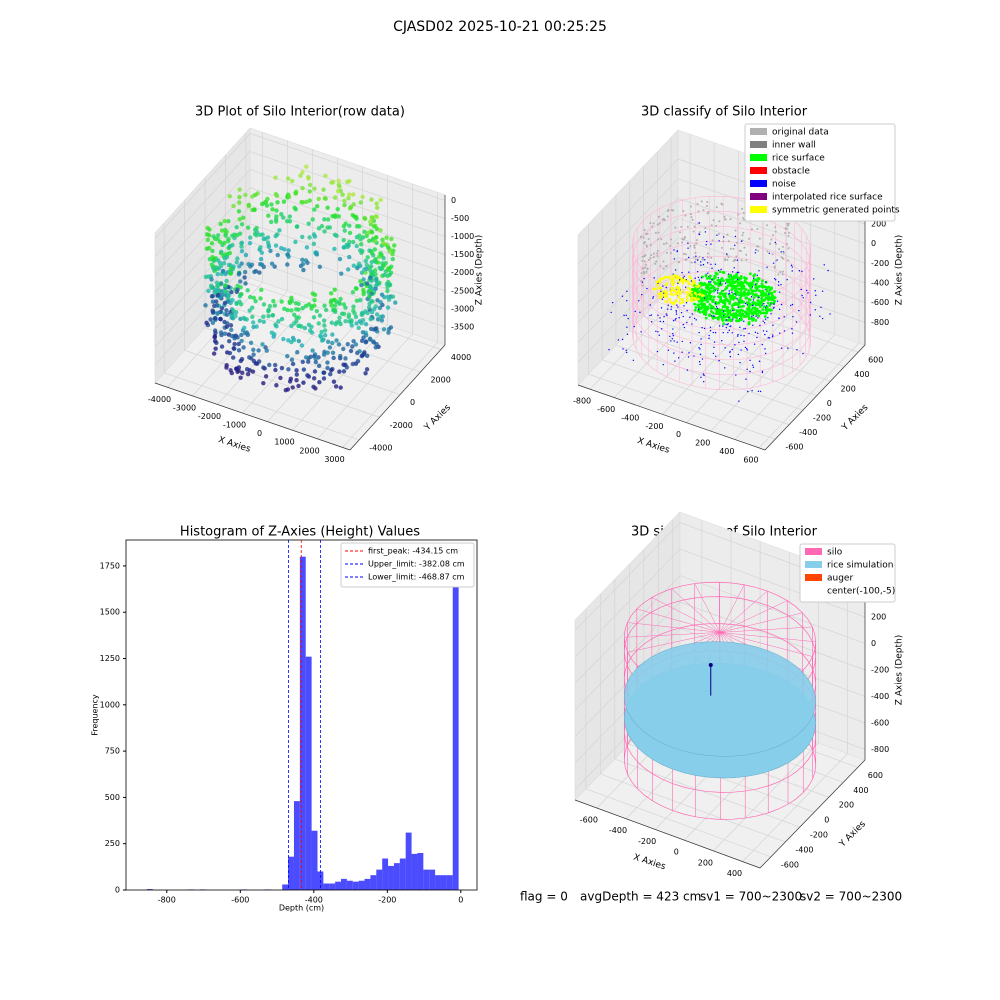 Image resolution: width=1000 pixels, height=1000 pixels. Describe the element at coordinates (723, 363) in the screenshot. I see `grid-line` at that location.